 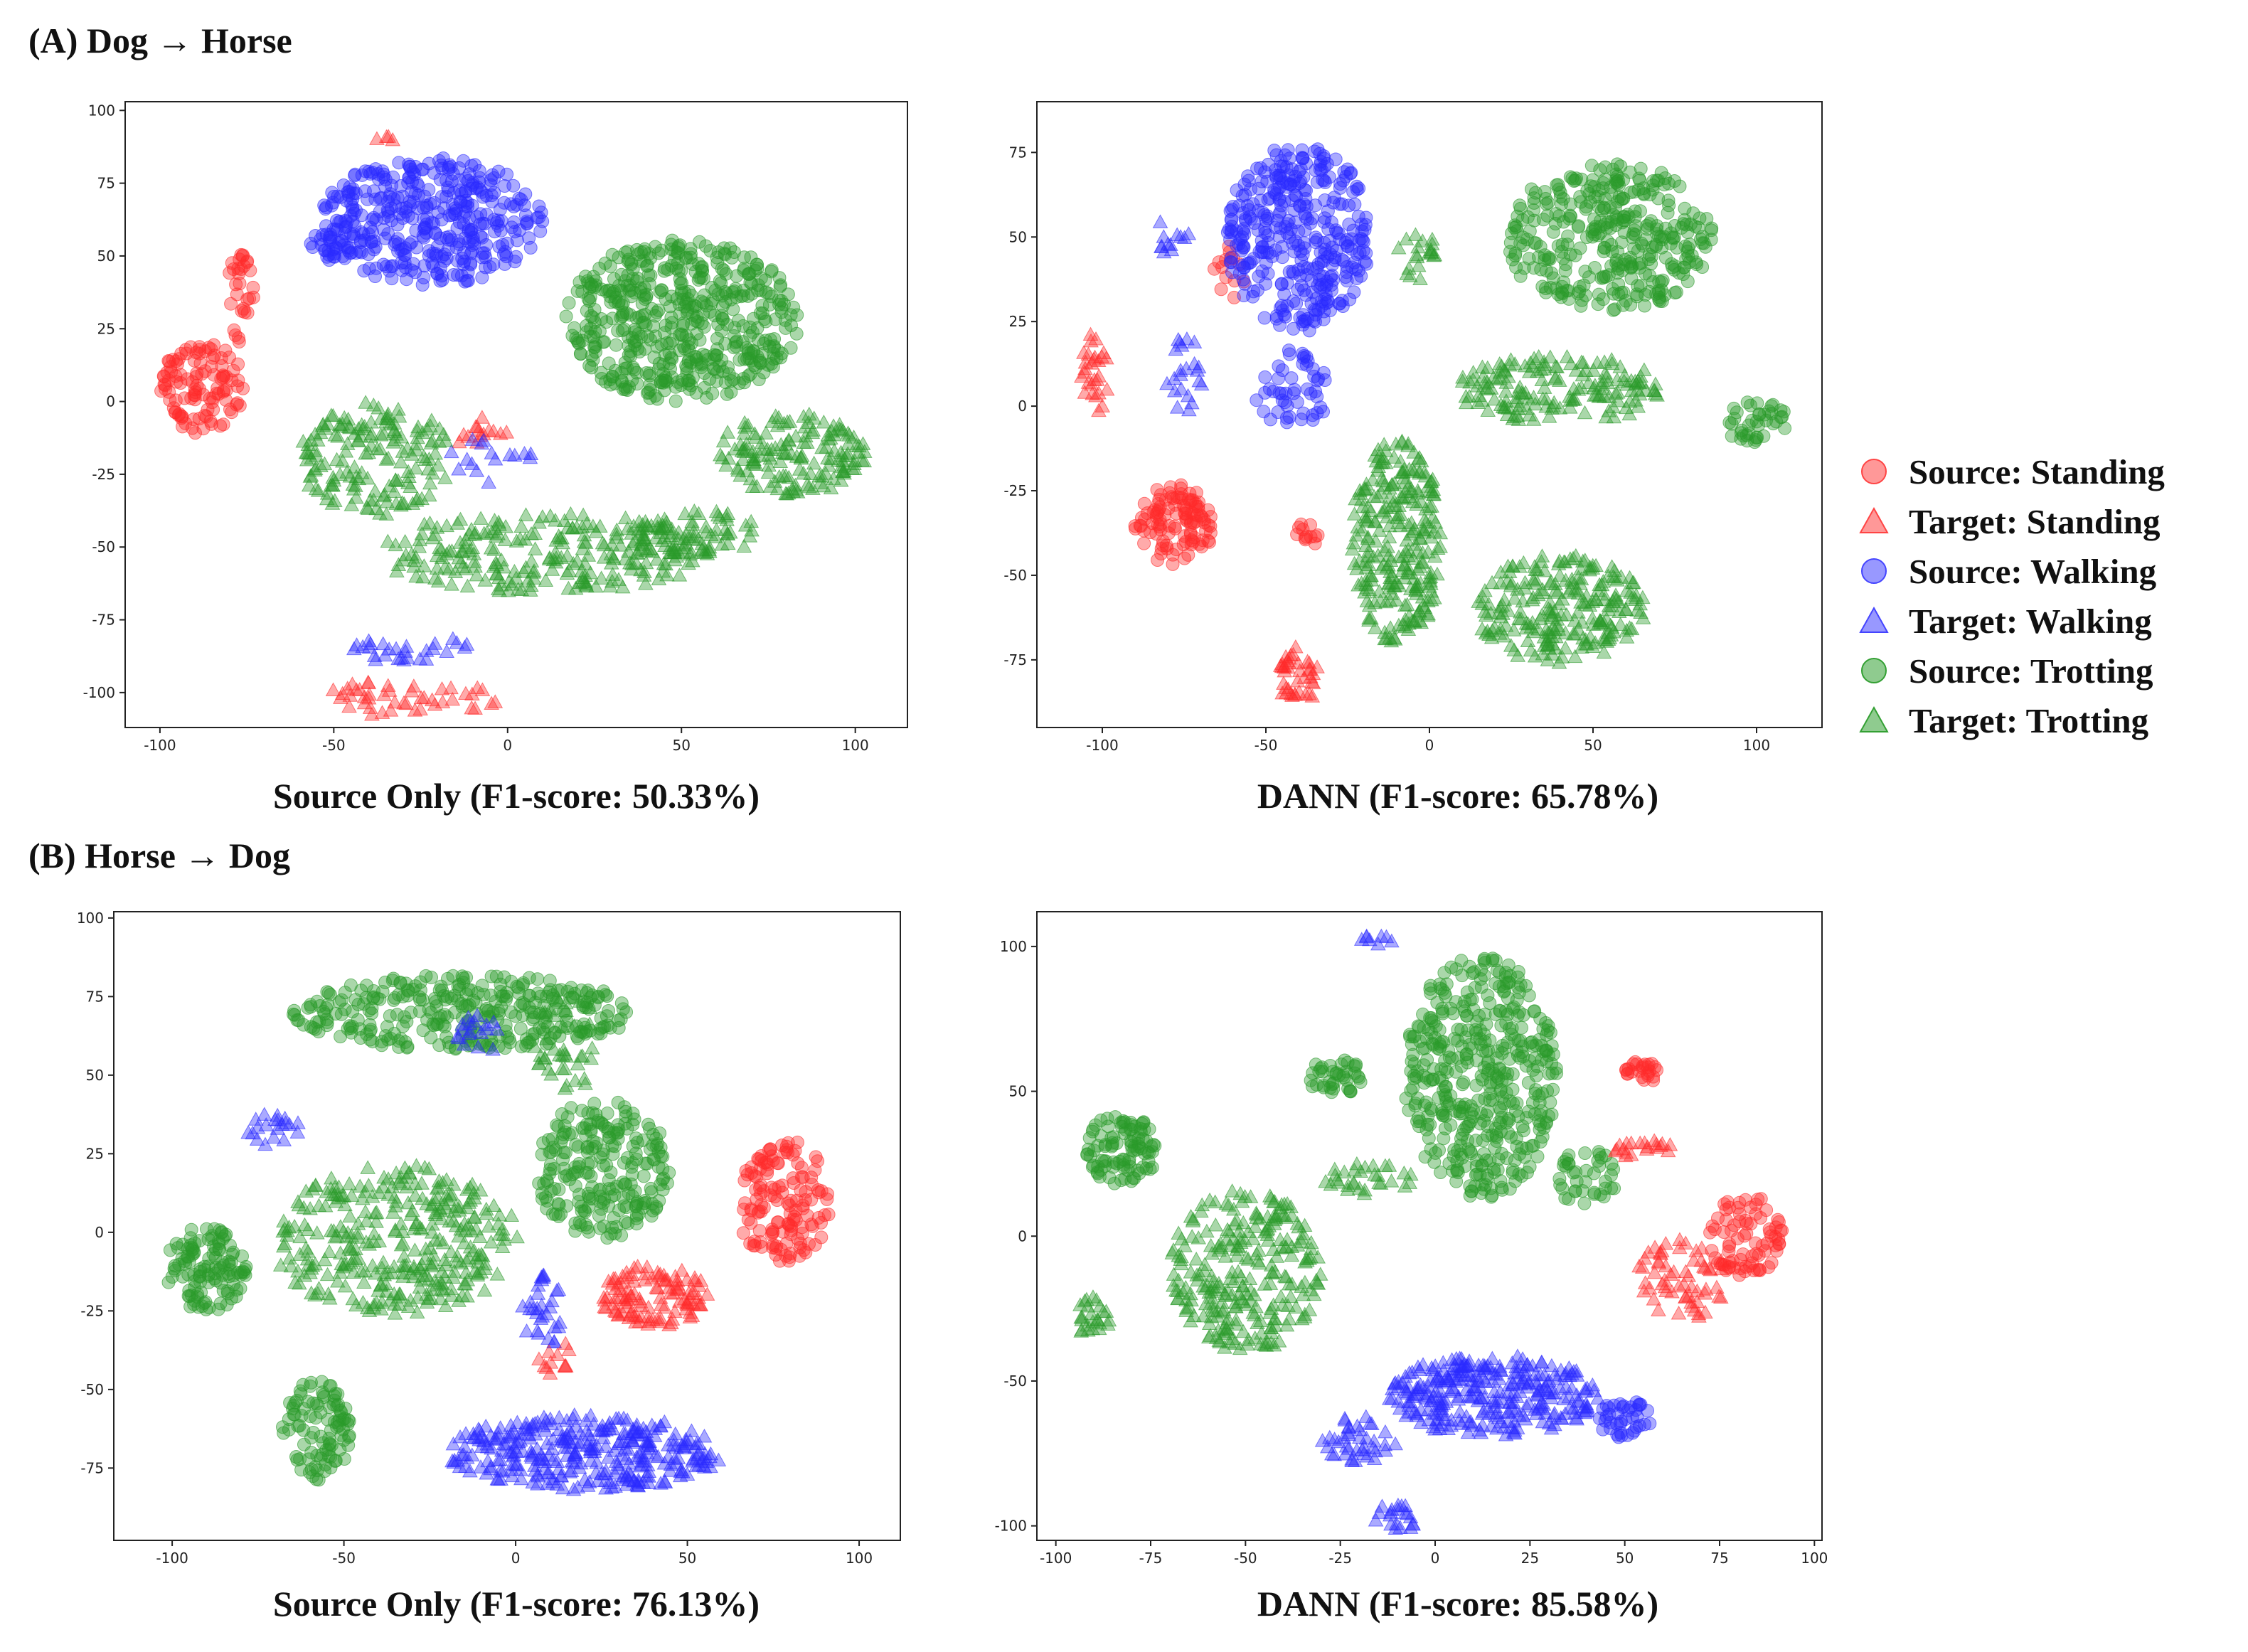 What do you see at coordinates (106, 328) in the screenshot?
I see `y-tick-label: 25` at bounding box center [106, 328].